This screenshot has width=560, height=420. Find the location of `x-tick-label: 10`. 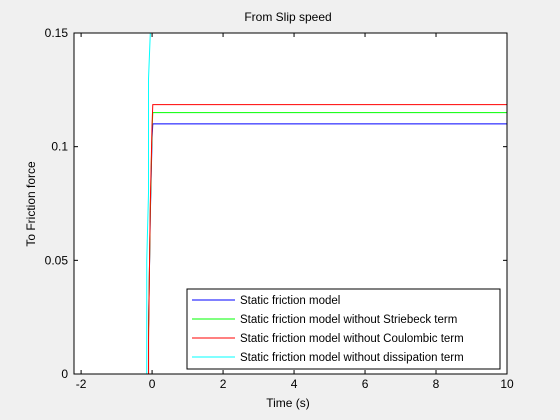

x-tick-label: 10 is located at coordinates (507, 384).